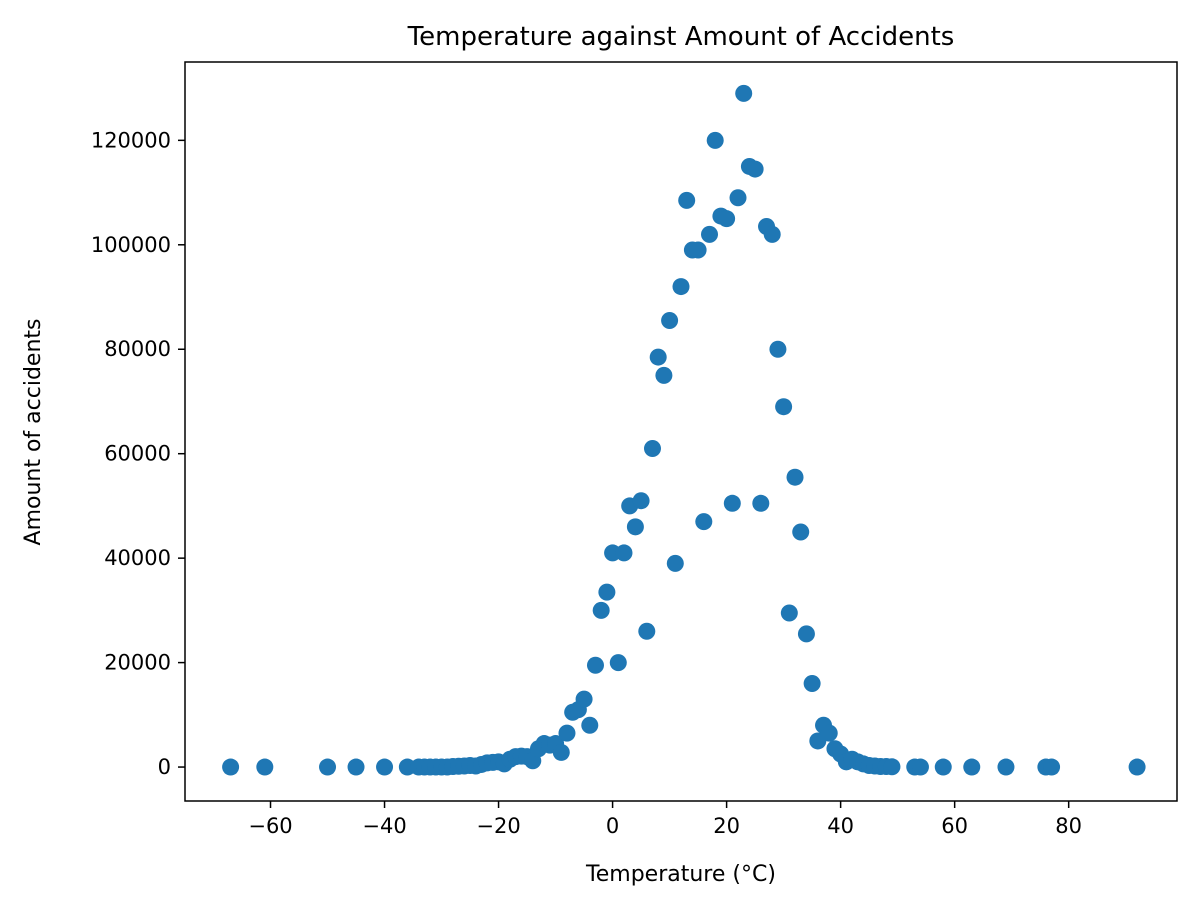  Describe the element at coordinates (681, 37) in the screenshot. I see `chart-title: Temperature against Amount of Accidents` at that location.